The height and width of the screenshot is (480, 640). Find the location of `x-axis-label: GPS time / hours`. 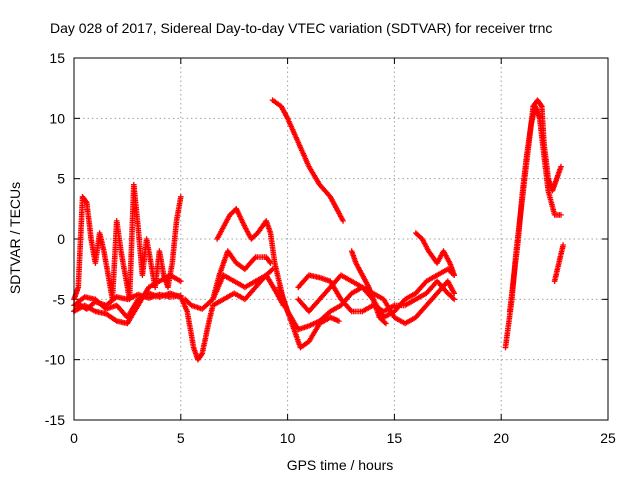

x-axis-label: GPS time / hours is located at coordinates (340, 465).